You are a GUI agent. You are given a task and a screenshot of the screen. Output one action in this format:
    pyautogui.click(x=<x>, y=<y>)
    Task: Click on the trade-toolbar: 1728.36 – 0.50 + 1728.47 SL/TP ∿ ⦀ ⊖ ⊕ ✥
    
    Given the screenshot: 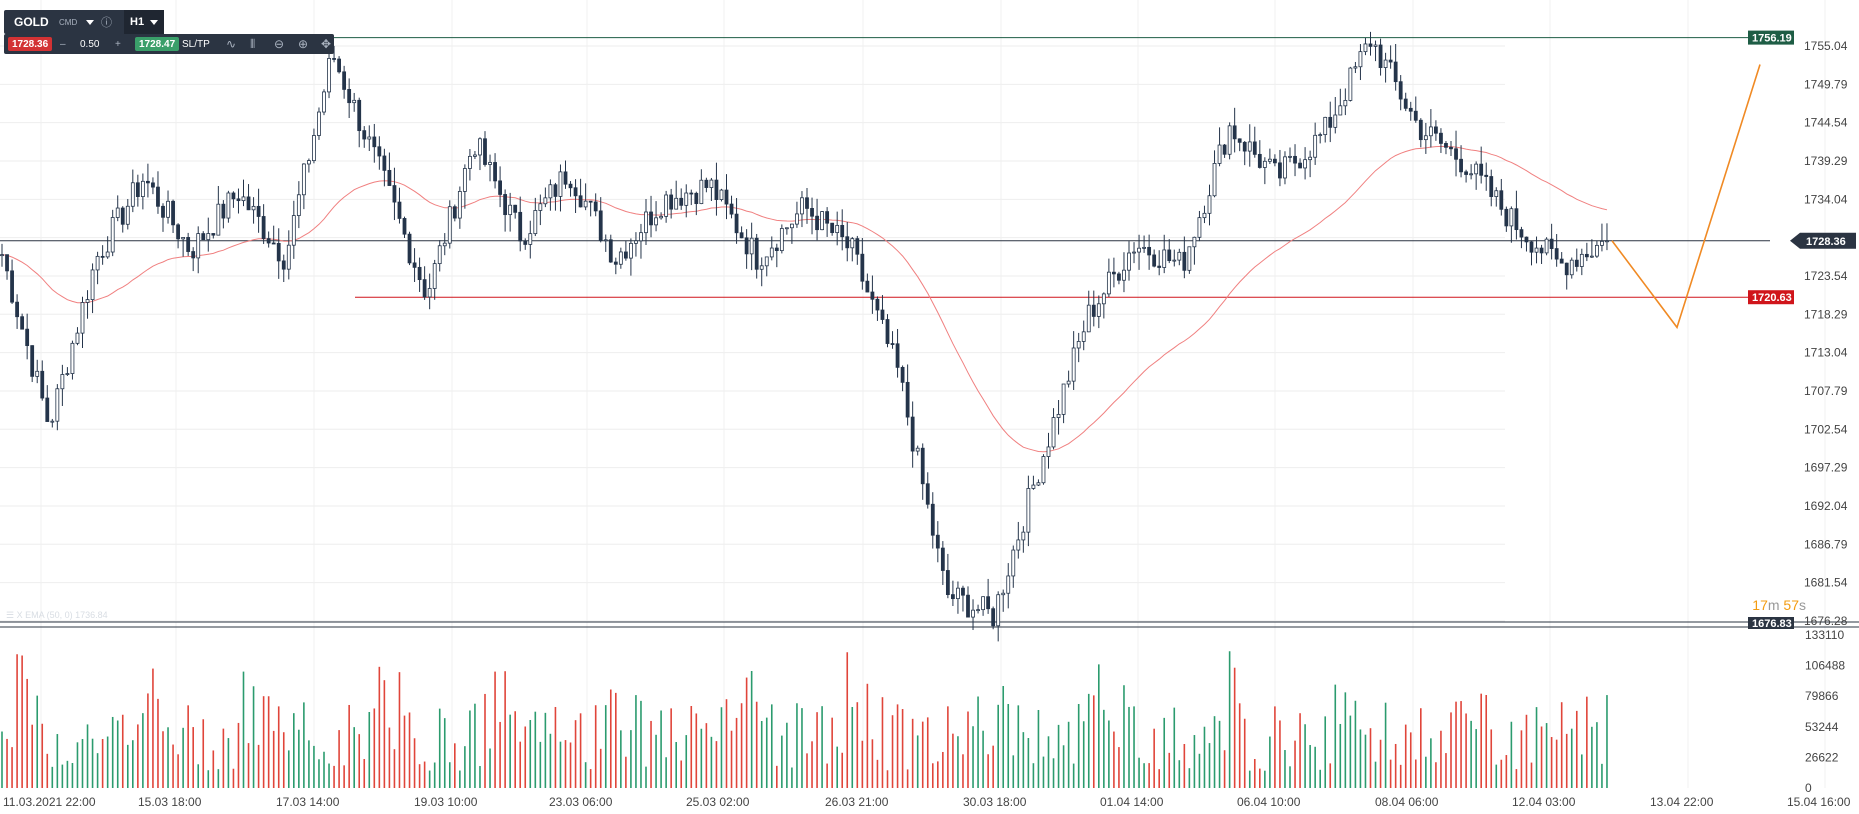 What is the action you would take?
    pyautogui.click(x=169, y=44)
    